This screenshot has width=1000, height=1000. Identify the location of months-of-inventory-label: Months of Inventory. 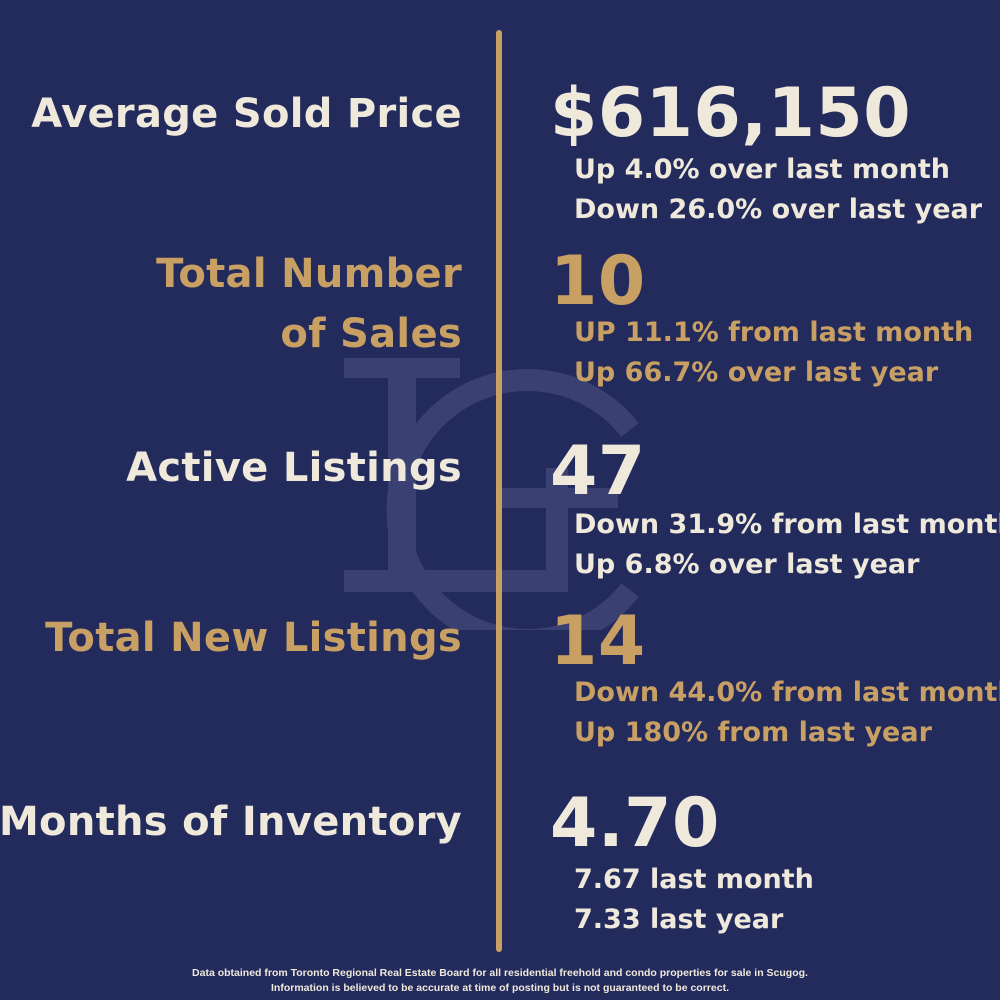
(231, 822).